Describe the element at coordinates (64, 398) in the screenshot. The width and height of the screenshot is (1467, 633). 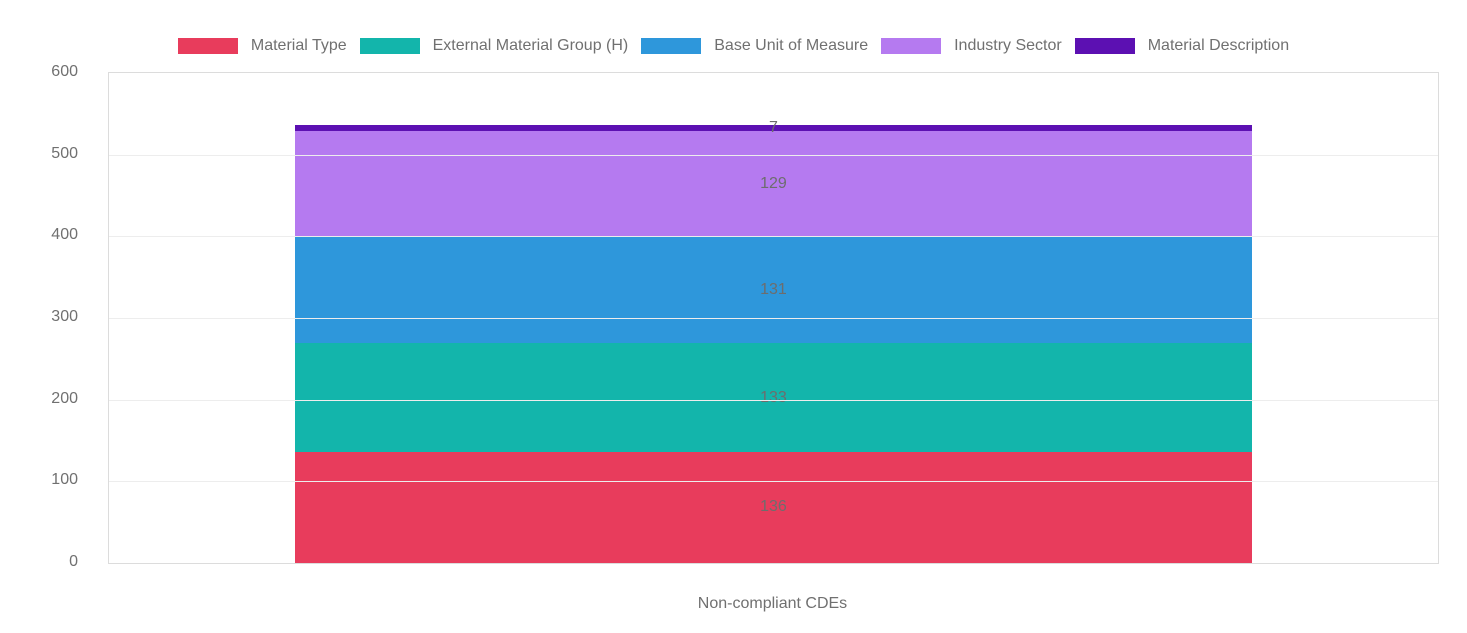
I see `y-tick-label: 200` at that location.